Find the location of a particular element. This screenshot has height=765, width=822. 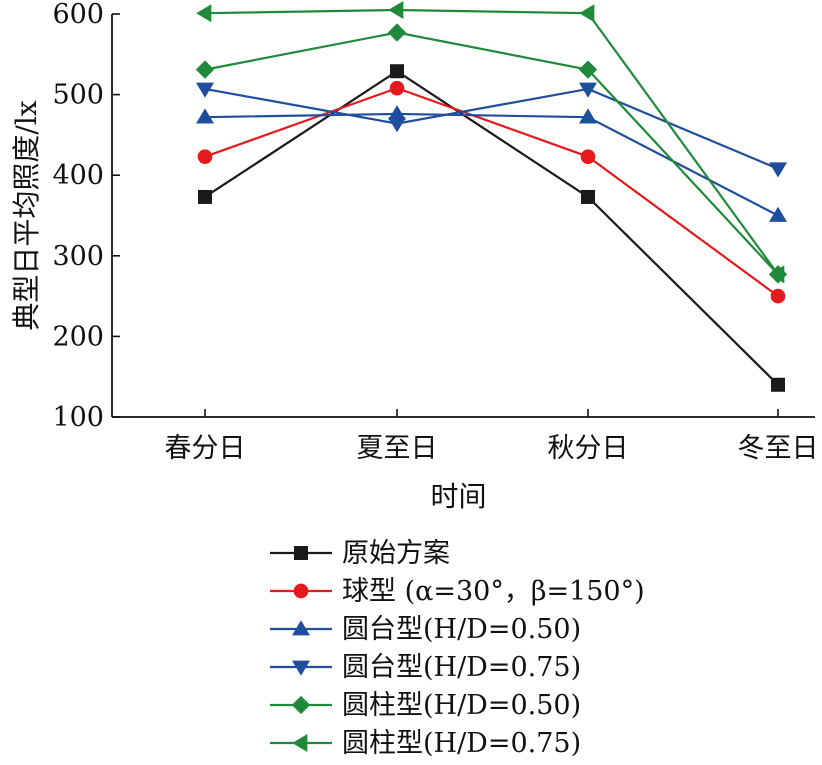

legend-item: 圆柱型(H/D=0.50) is located at coordinates (425, 705).